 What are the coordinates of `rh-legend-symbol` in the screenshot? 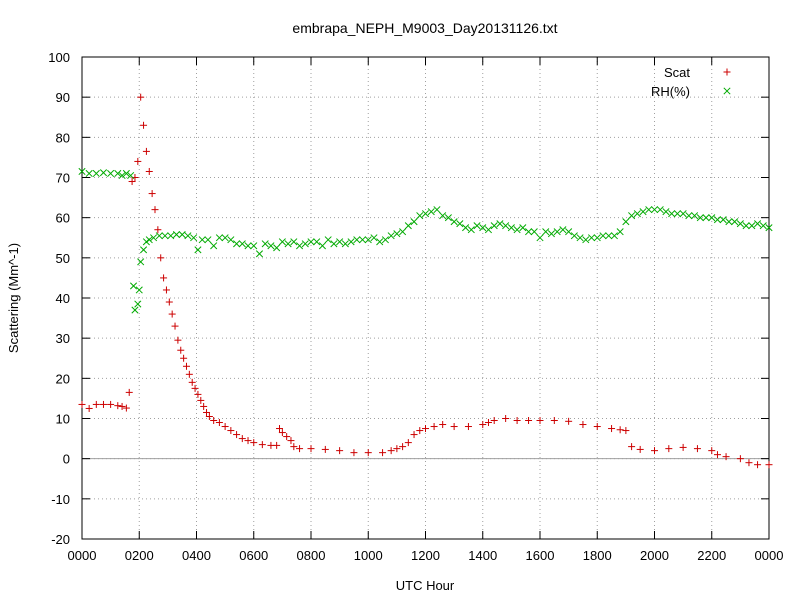 It's located at (727, 91).